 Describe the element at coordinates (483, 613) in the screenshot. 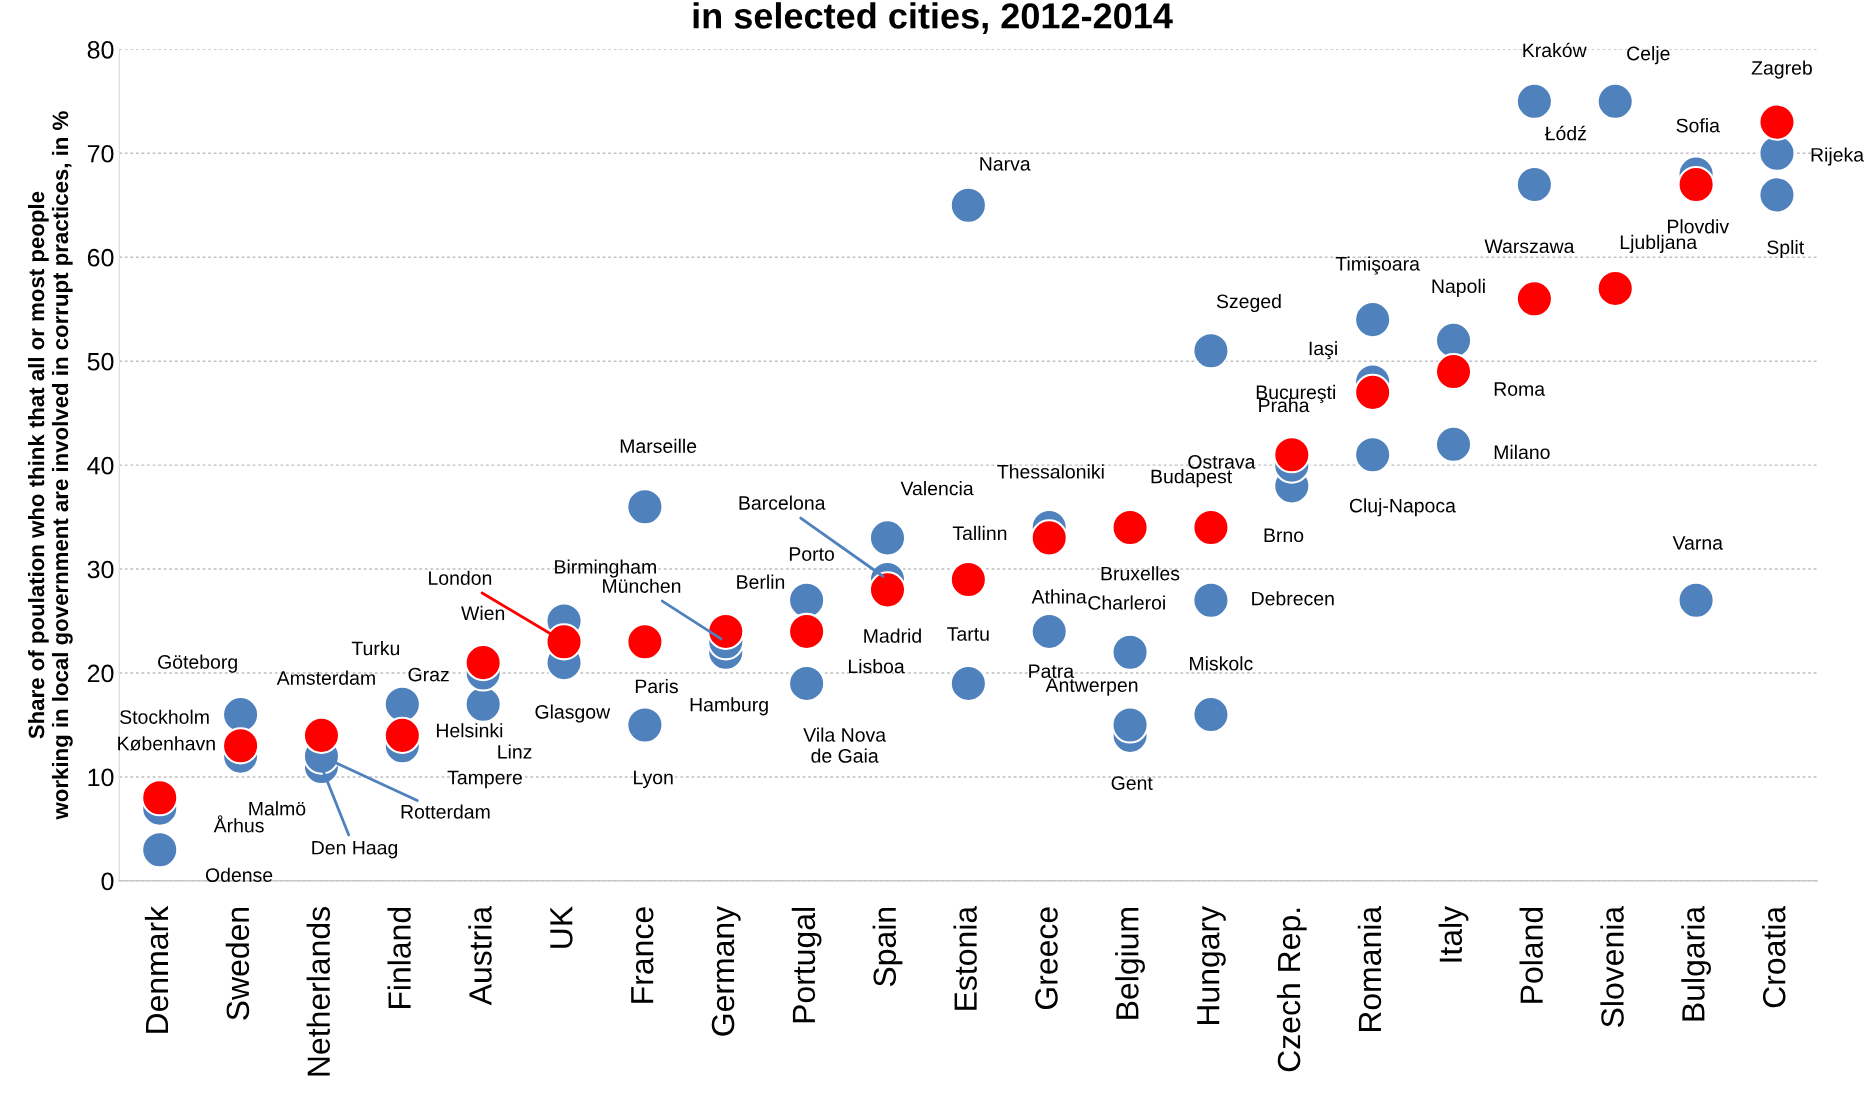

I see `annotation: Wien` at that location.